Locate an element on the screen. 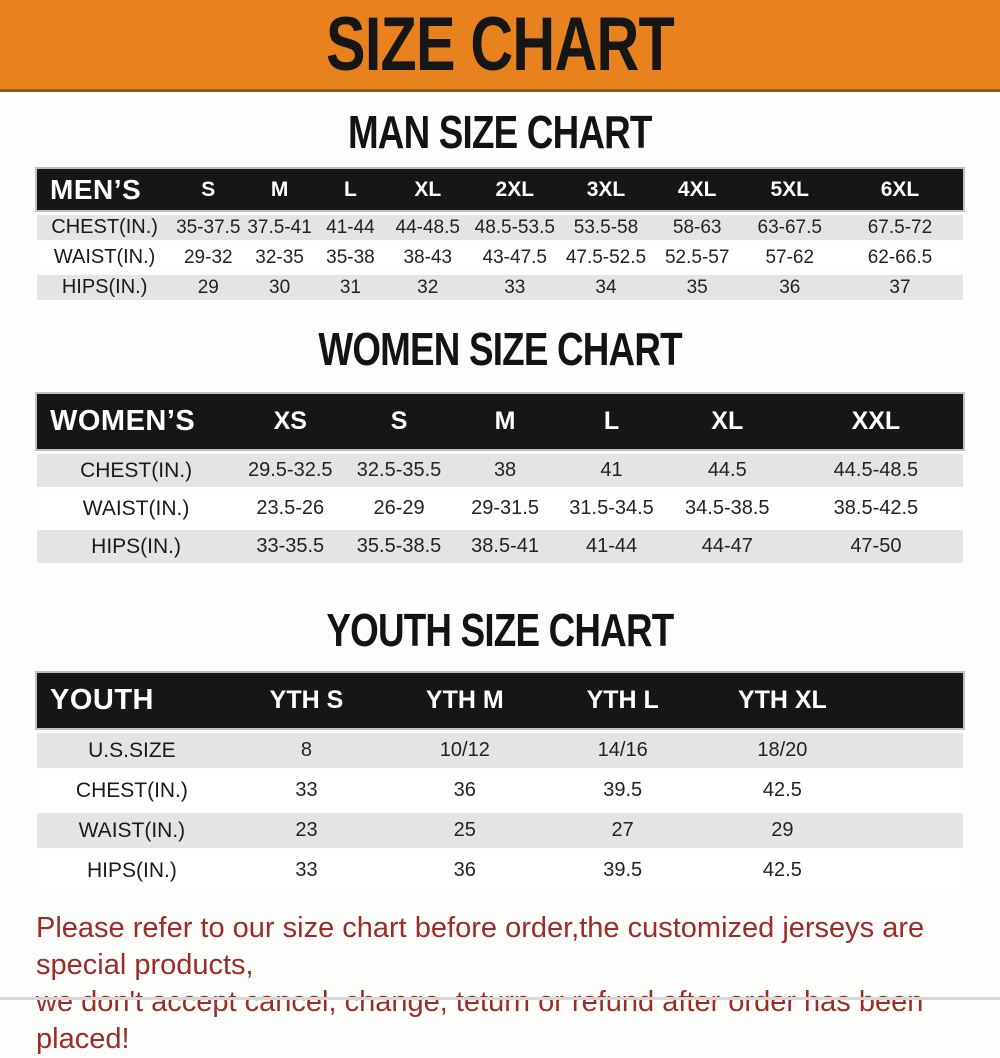 This screenshot has width=1000, height=1058. page-bottom-edge is located at coordinates (500, 998).